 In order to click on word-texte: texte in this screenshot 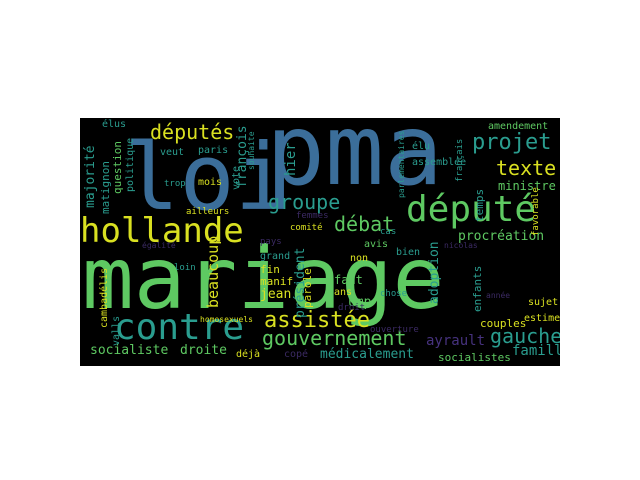, I will do `click(526, 168)`.